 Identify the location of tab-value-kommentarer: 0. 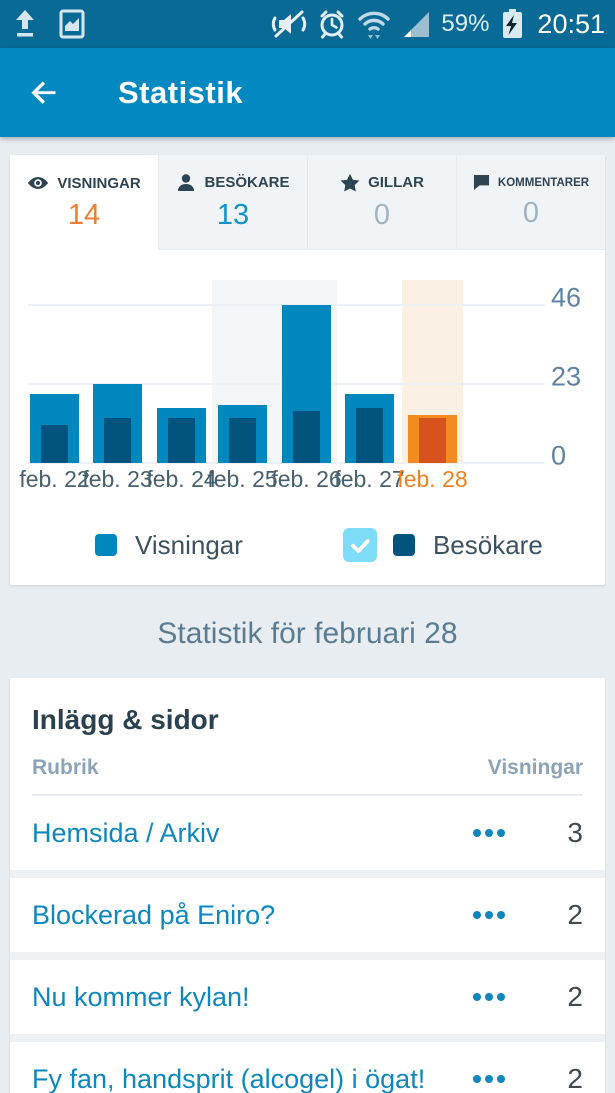
(531, 213).